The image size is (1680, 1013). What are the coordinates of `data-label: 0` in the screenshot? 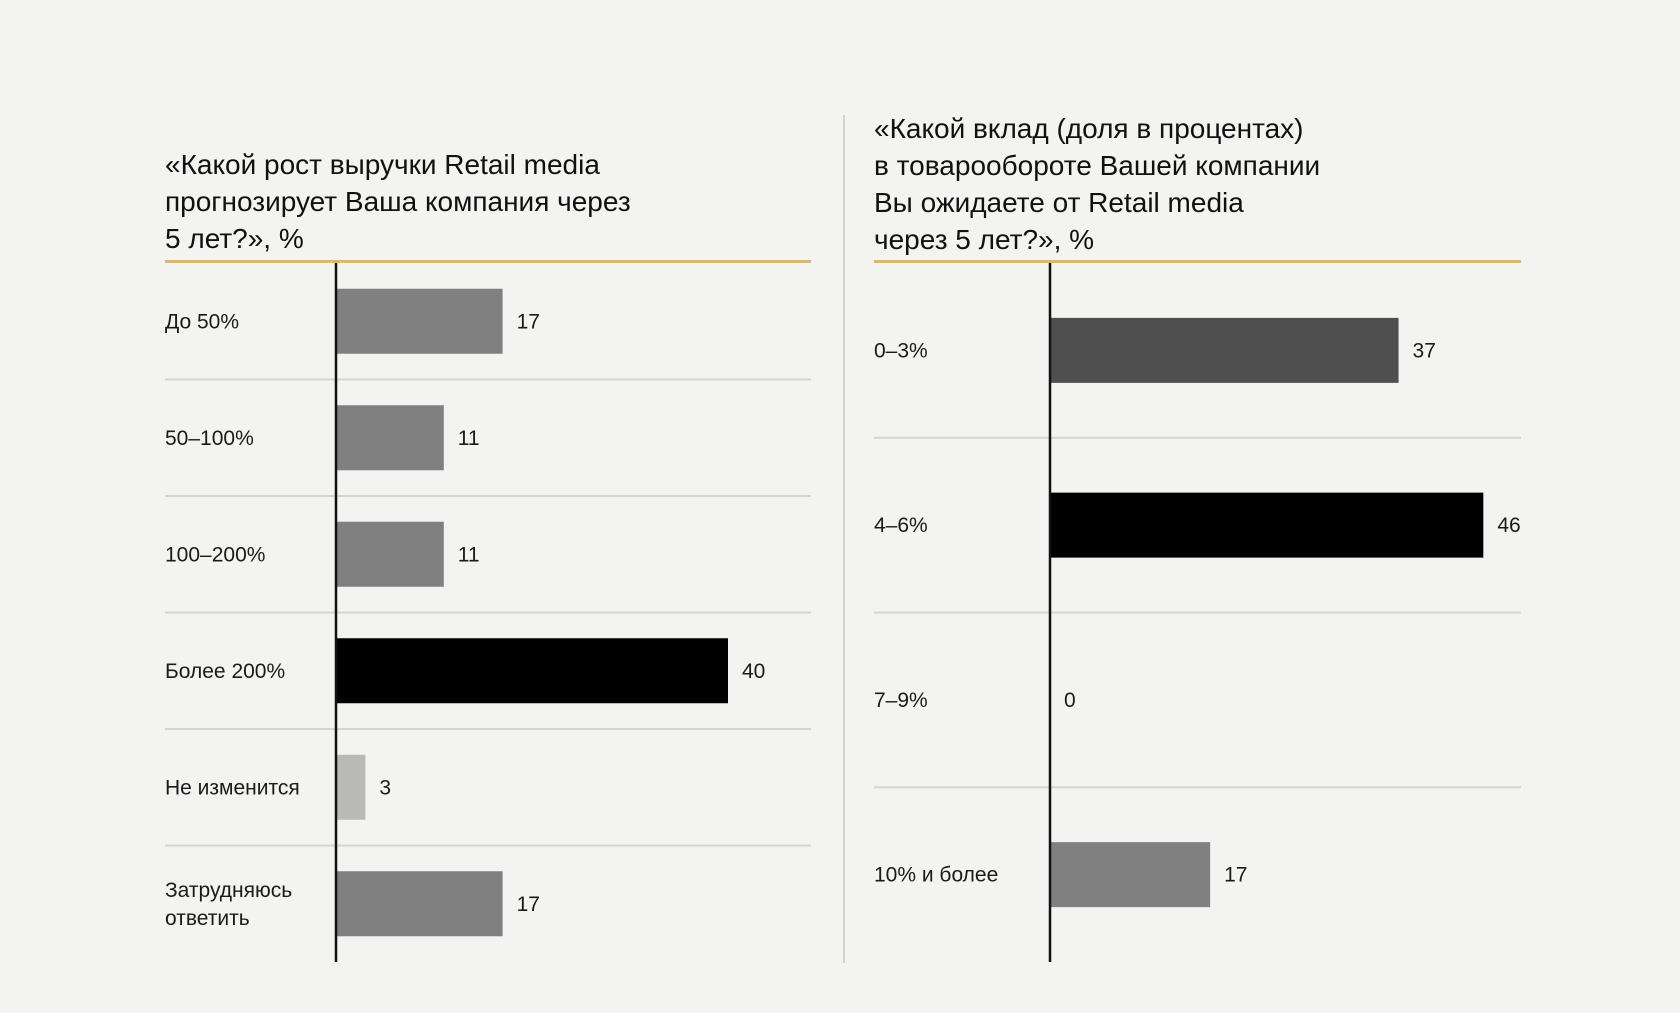 It's located at (1070, 700).